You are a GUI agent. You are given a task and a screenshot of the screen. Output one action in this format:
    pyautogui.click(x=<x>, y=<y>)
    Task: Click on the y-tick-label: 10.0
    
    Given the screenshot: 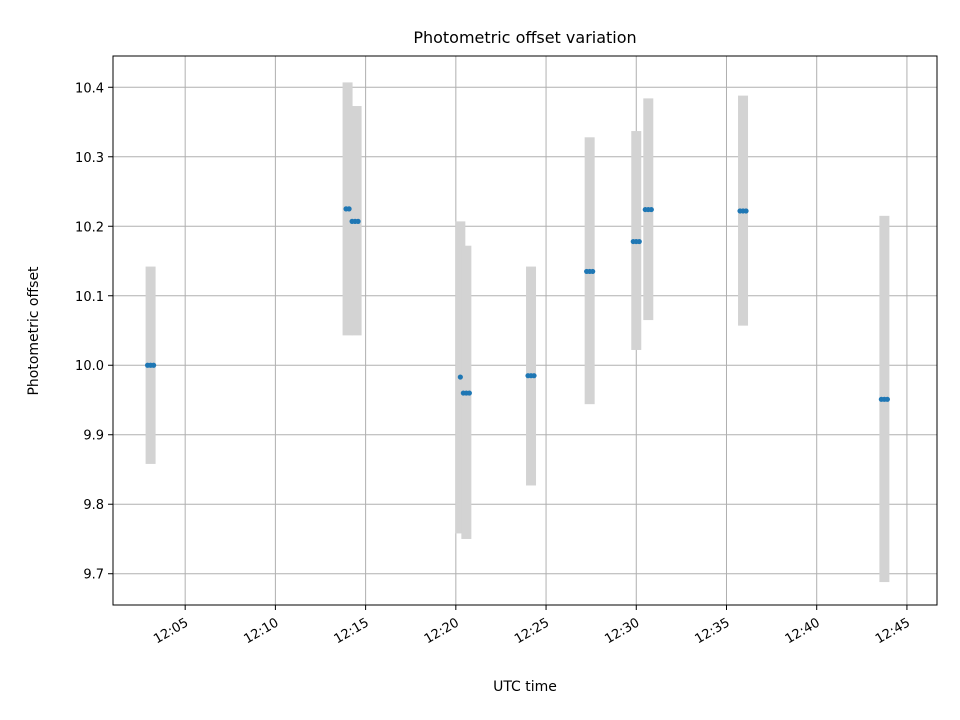 What is the action you would take?
    pyautogui.click(x=89, y=366)
    